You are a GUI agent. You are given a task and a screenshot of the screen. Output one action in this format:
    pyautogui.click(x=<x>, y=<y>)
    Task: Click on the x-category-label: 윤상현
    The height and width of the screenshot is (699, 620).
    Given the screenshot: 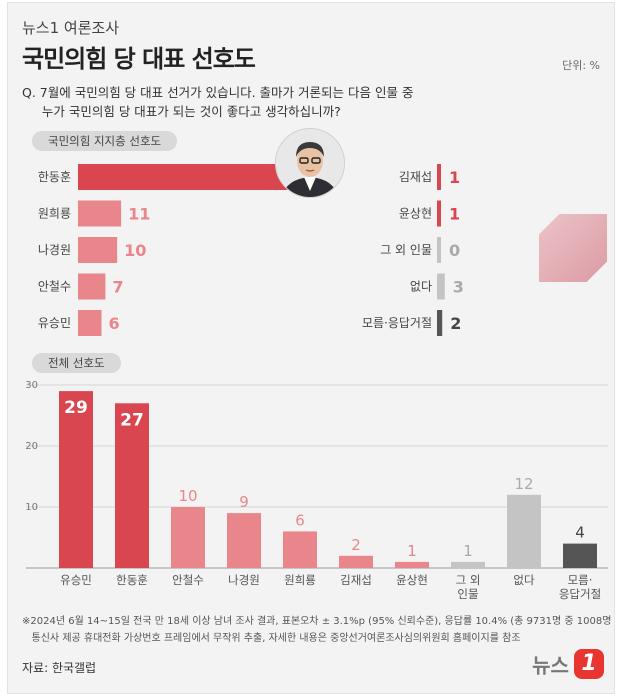 What is the action you would take?
    pyautogui.click(x=412, y=580)
    